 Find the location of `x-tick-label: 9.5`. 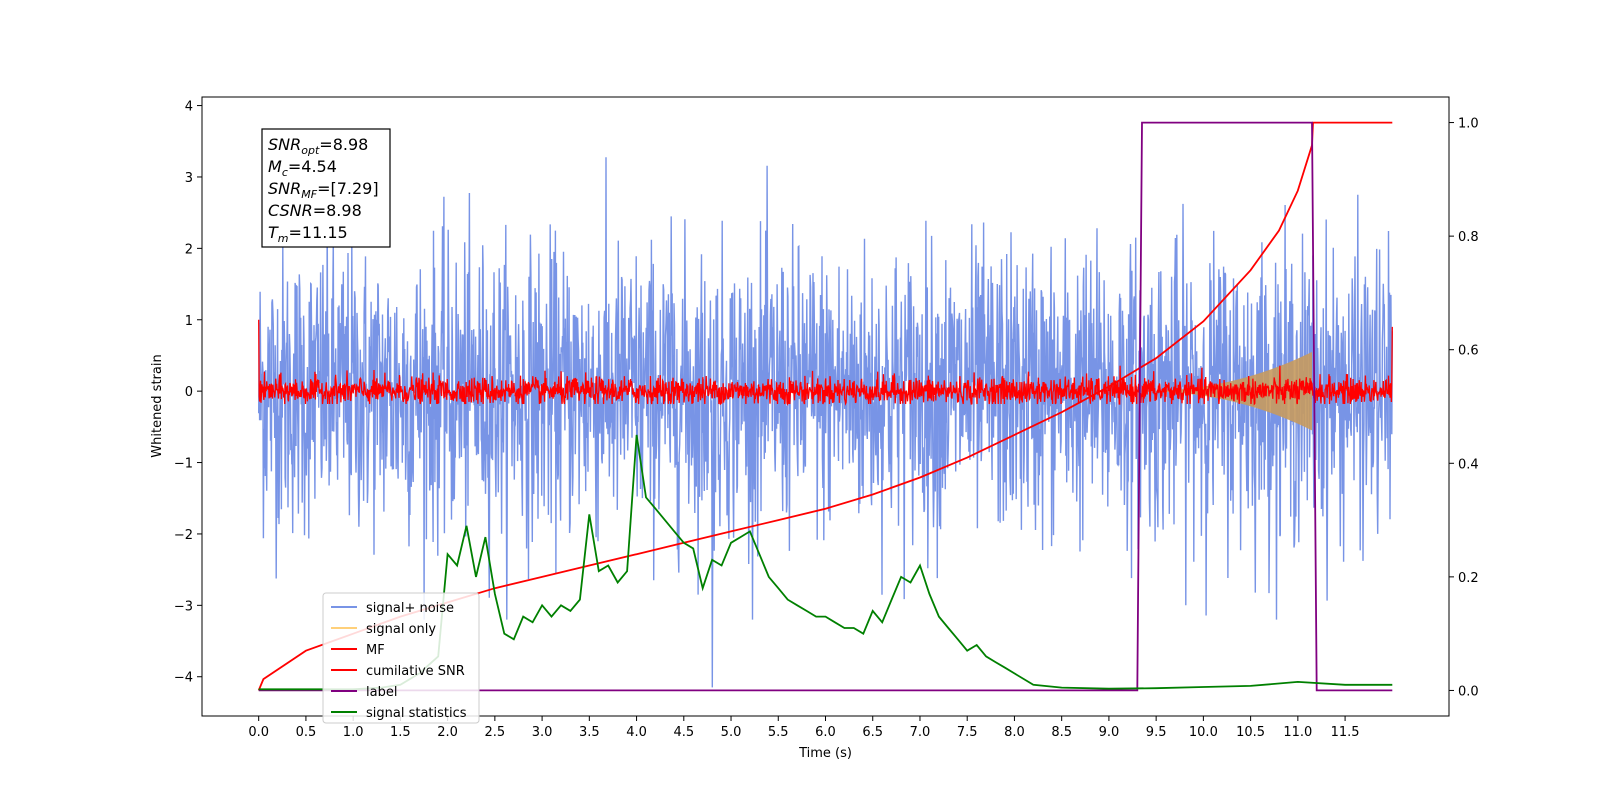

x-tick-label: 9.5 is located at coordinates (1156, 732).